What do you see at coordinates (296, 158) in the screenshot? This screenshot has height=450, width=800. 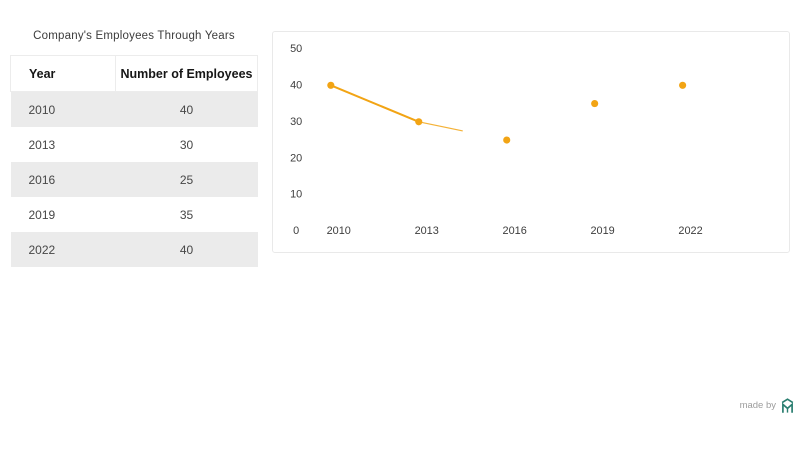 I see `y-axis-tick-label: 20` at bounding box center [296, 158].